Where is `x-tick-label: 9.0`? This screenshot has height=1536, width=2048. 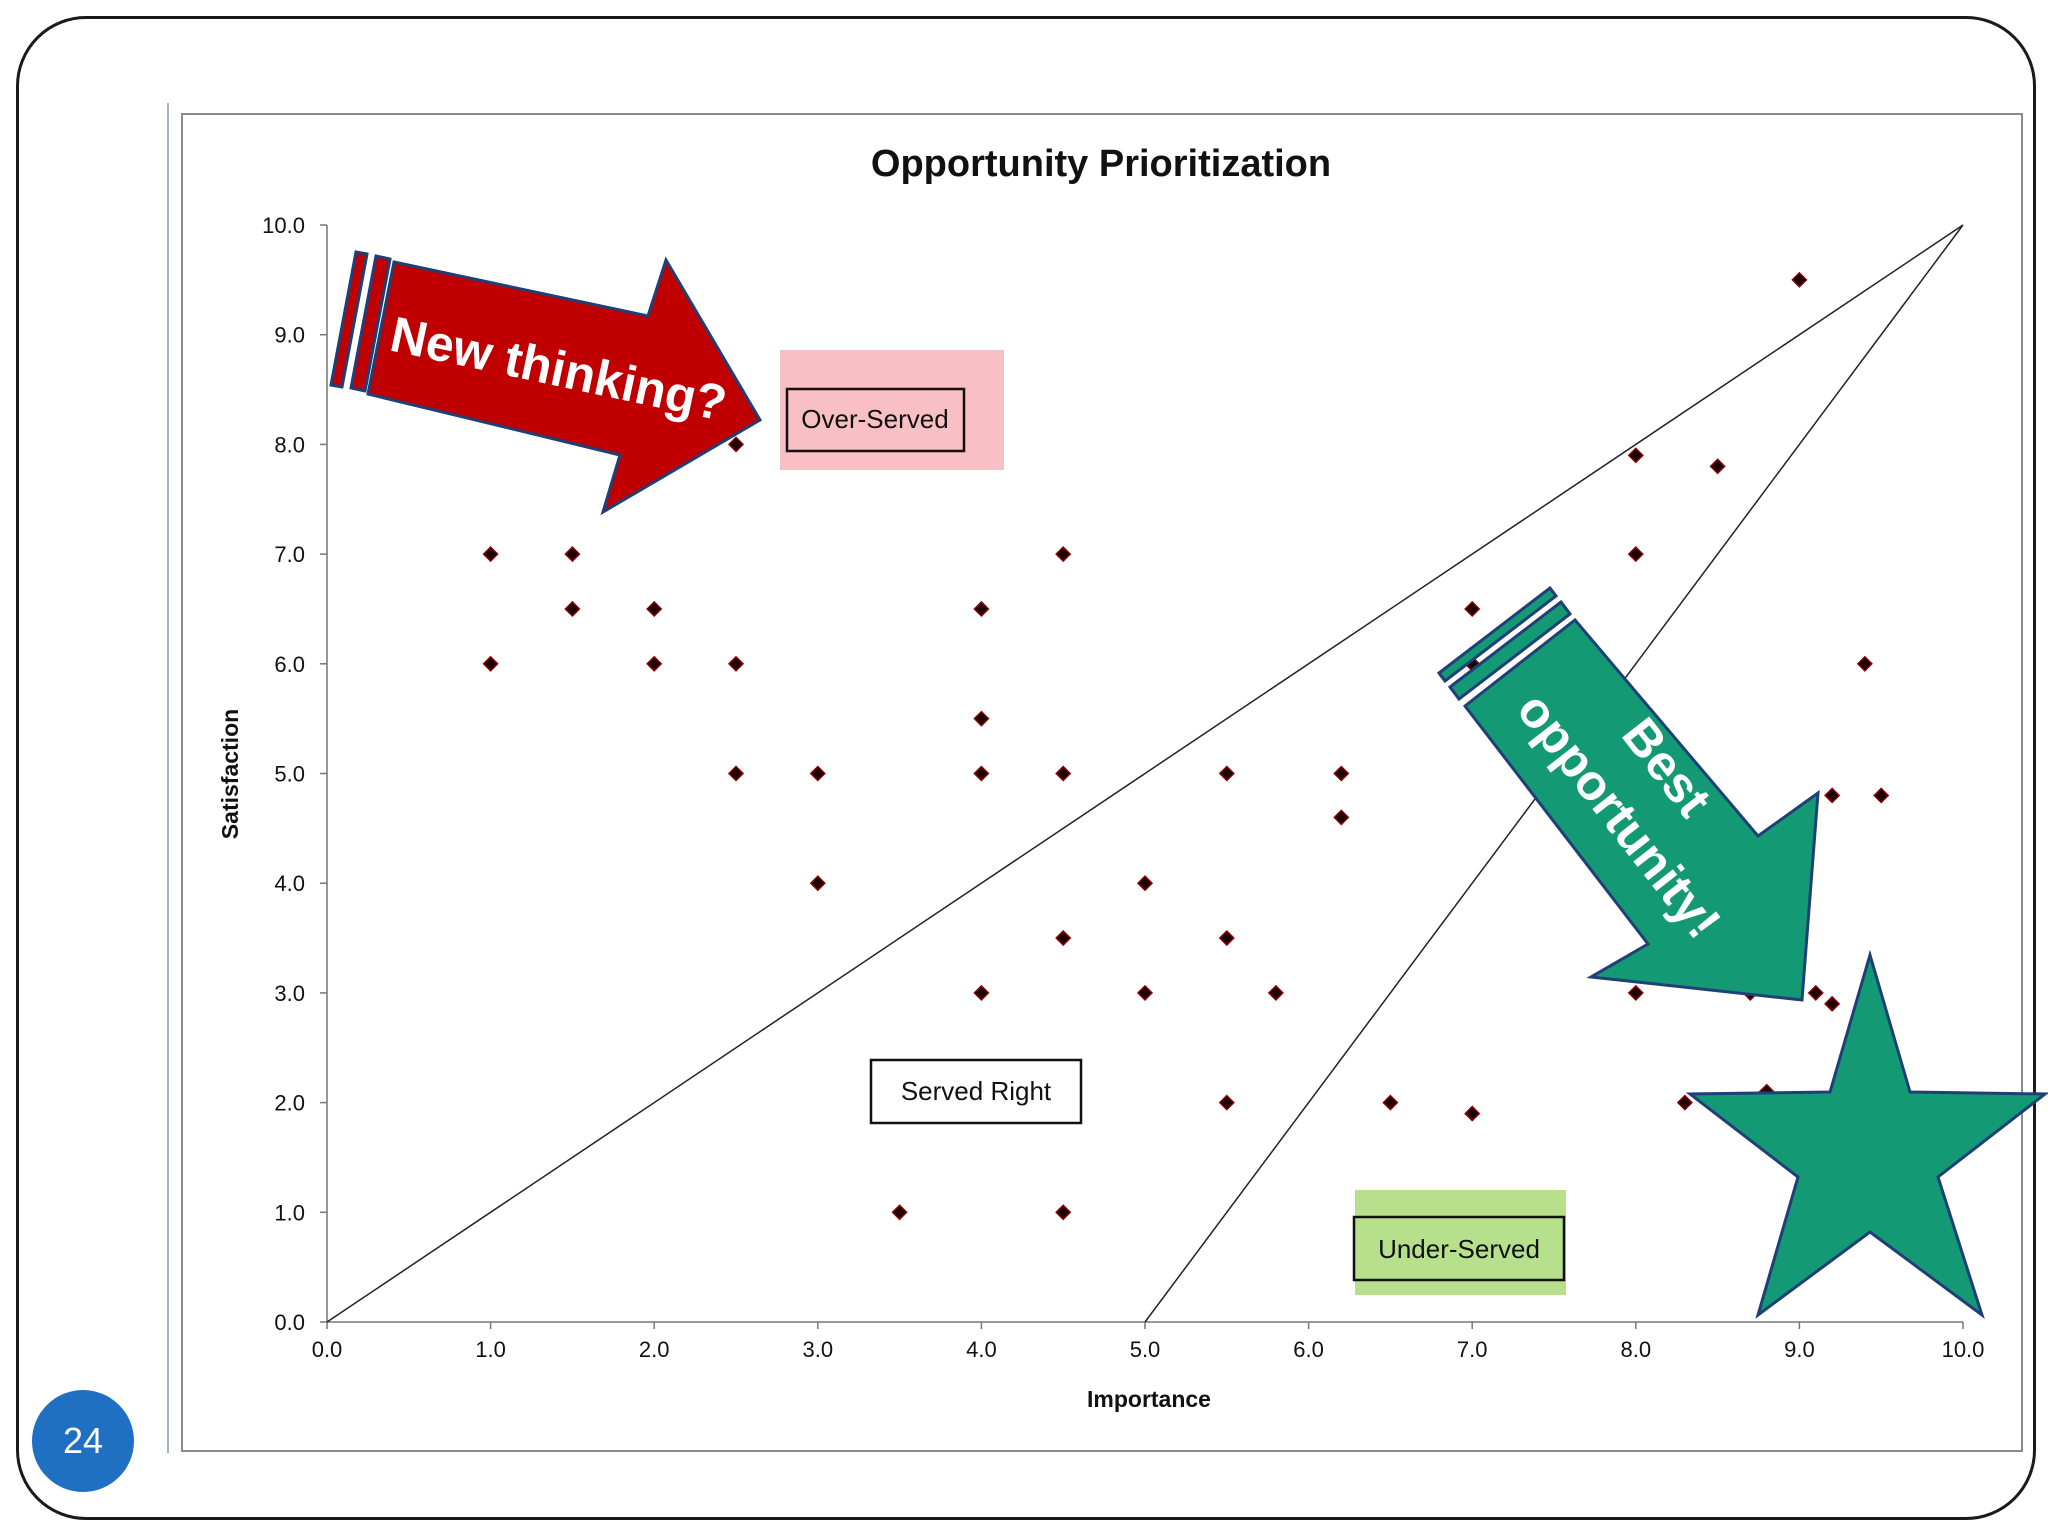
x-tick-label: 9.0 is located at coordinates (1799, 1349).